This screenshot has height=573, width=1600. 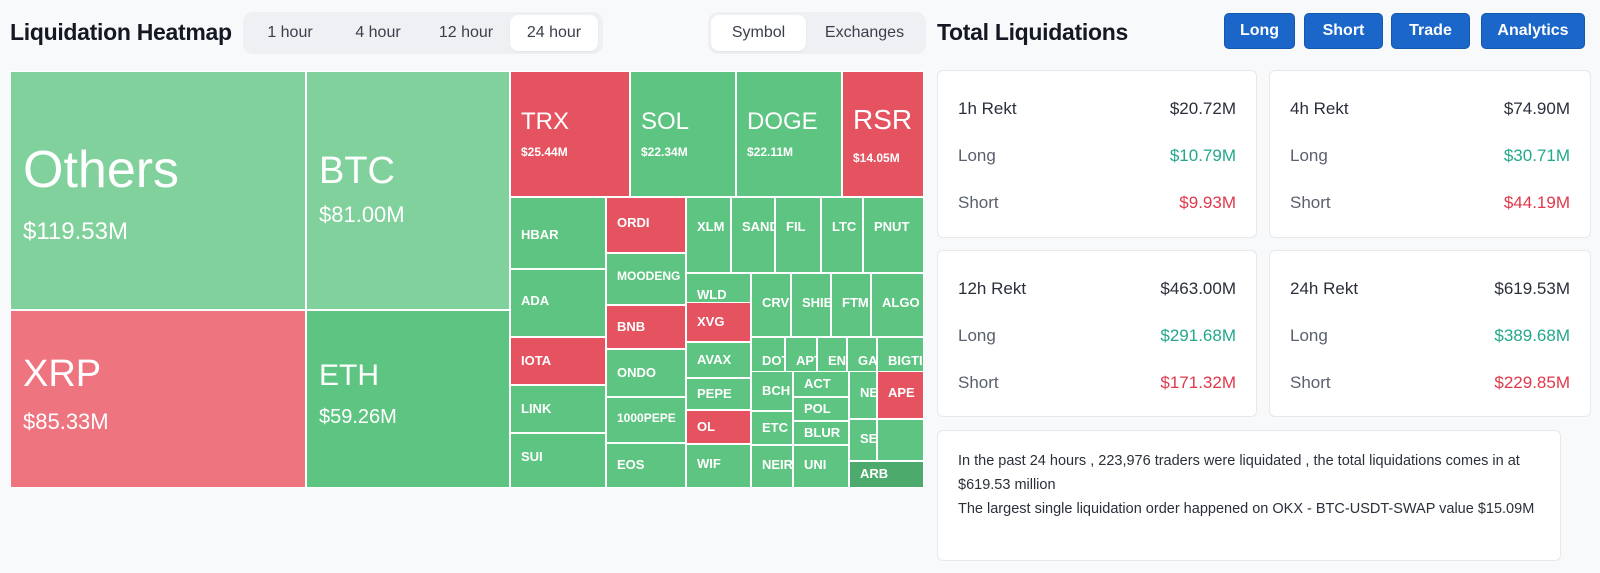 What do you see at coordinates (708, 235) in the screenshot?
I see `heatmap-tile-xlm: XLM` at bounding box center [708, 235].